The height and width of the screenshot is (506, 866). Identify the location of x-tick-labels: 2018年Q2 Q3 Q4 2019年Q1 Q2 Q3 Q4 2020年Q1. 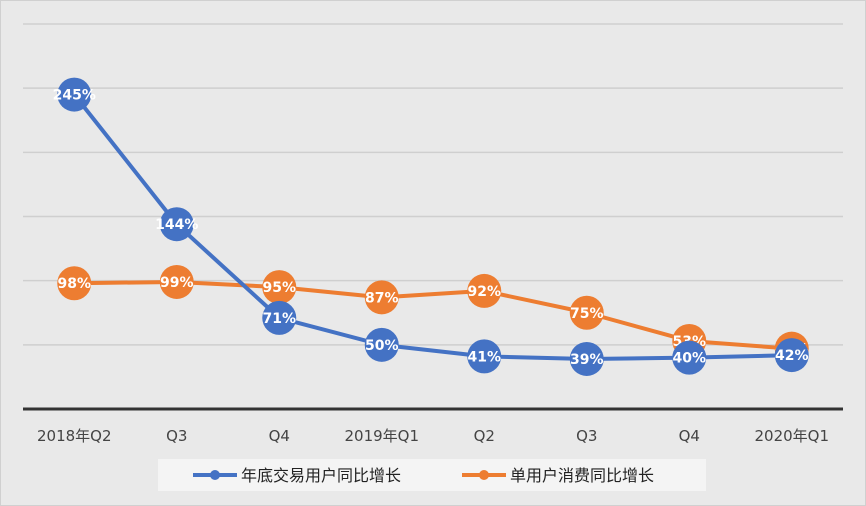
(433, 436).